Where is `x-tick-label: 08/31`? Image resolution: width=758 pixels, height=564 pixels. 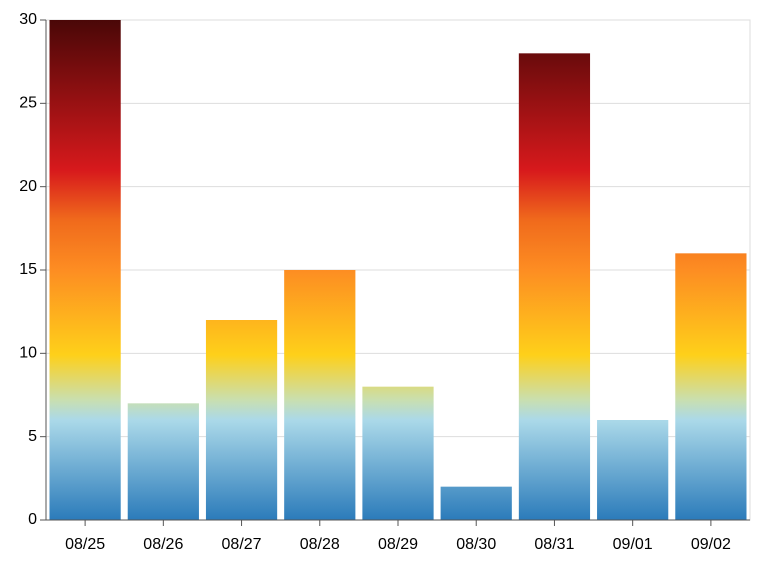
x-tick-label: 08/31 is located at coordinates (554, 544).